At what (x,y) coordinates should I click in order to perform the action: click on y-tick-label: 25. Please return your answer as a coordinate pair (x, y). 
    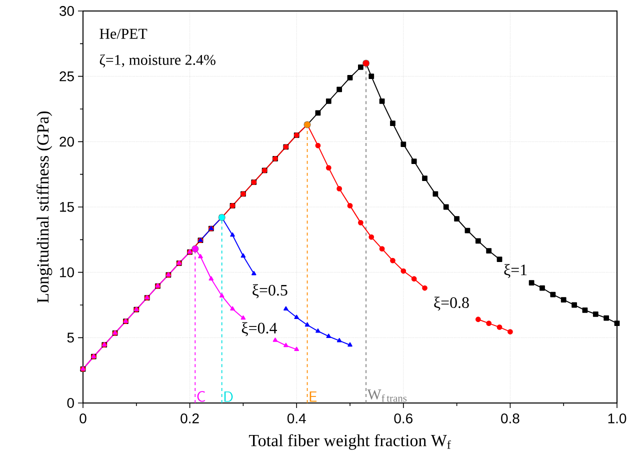
    Looking at the image, I should click on (67, 76).